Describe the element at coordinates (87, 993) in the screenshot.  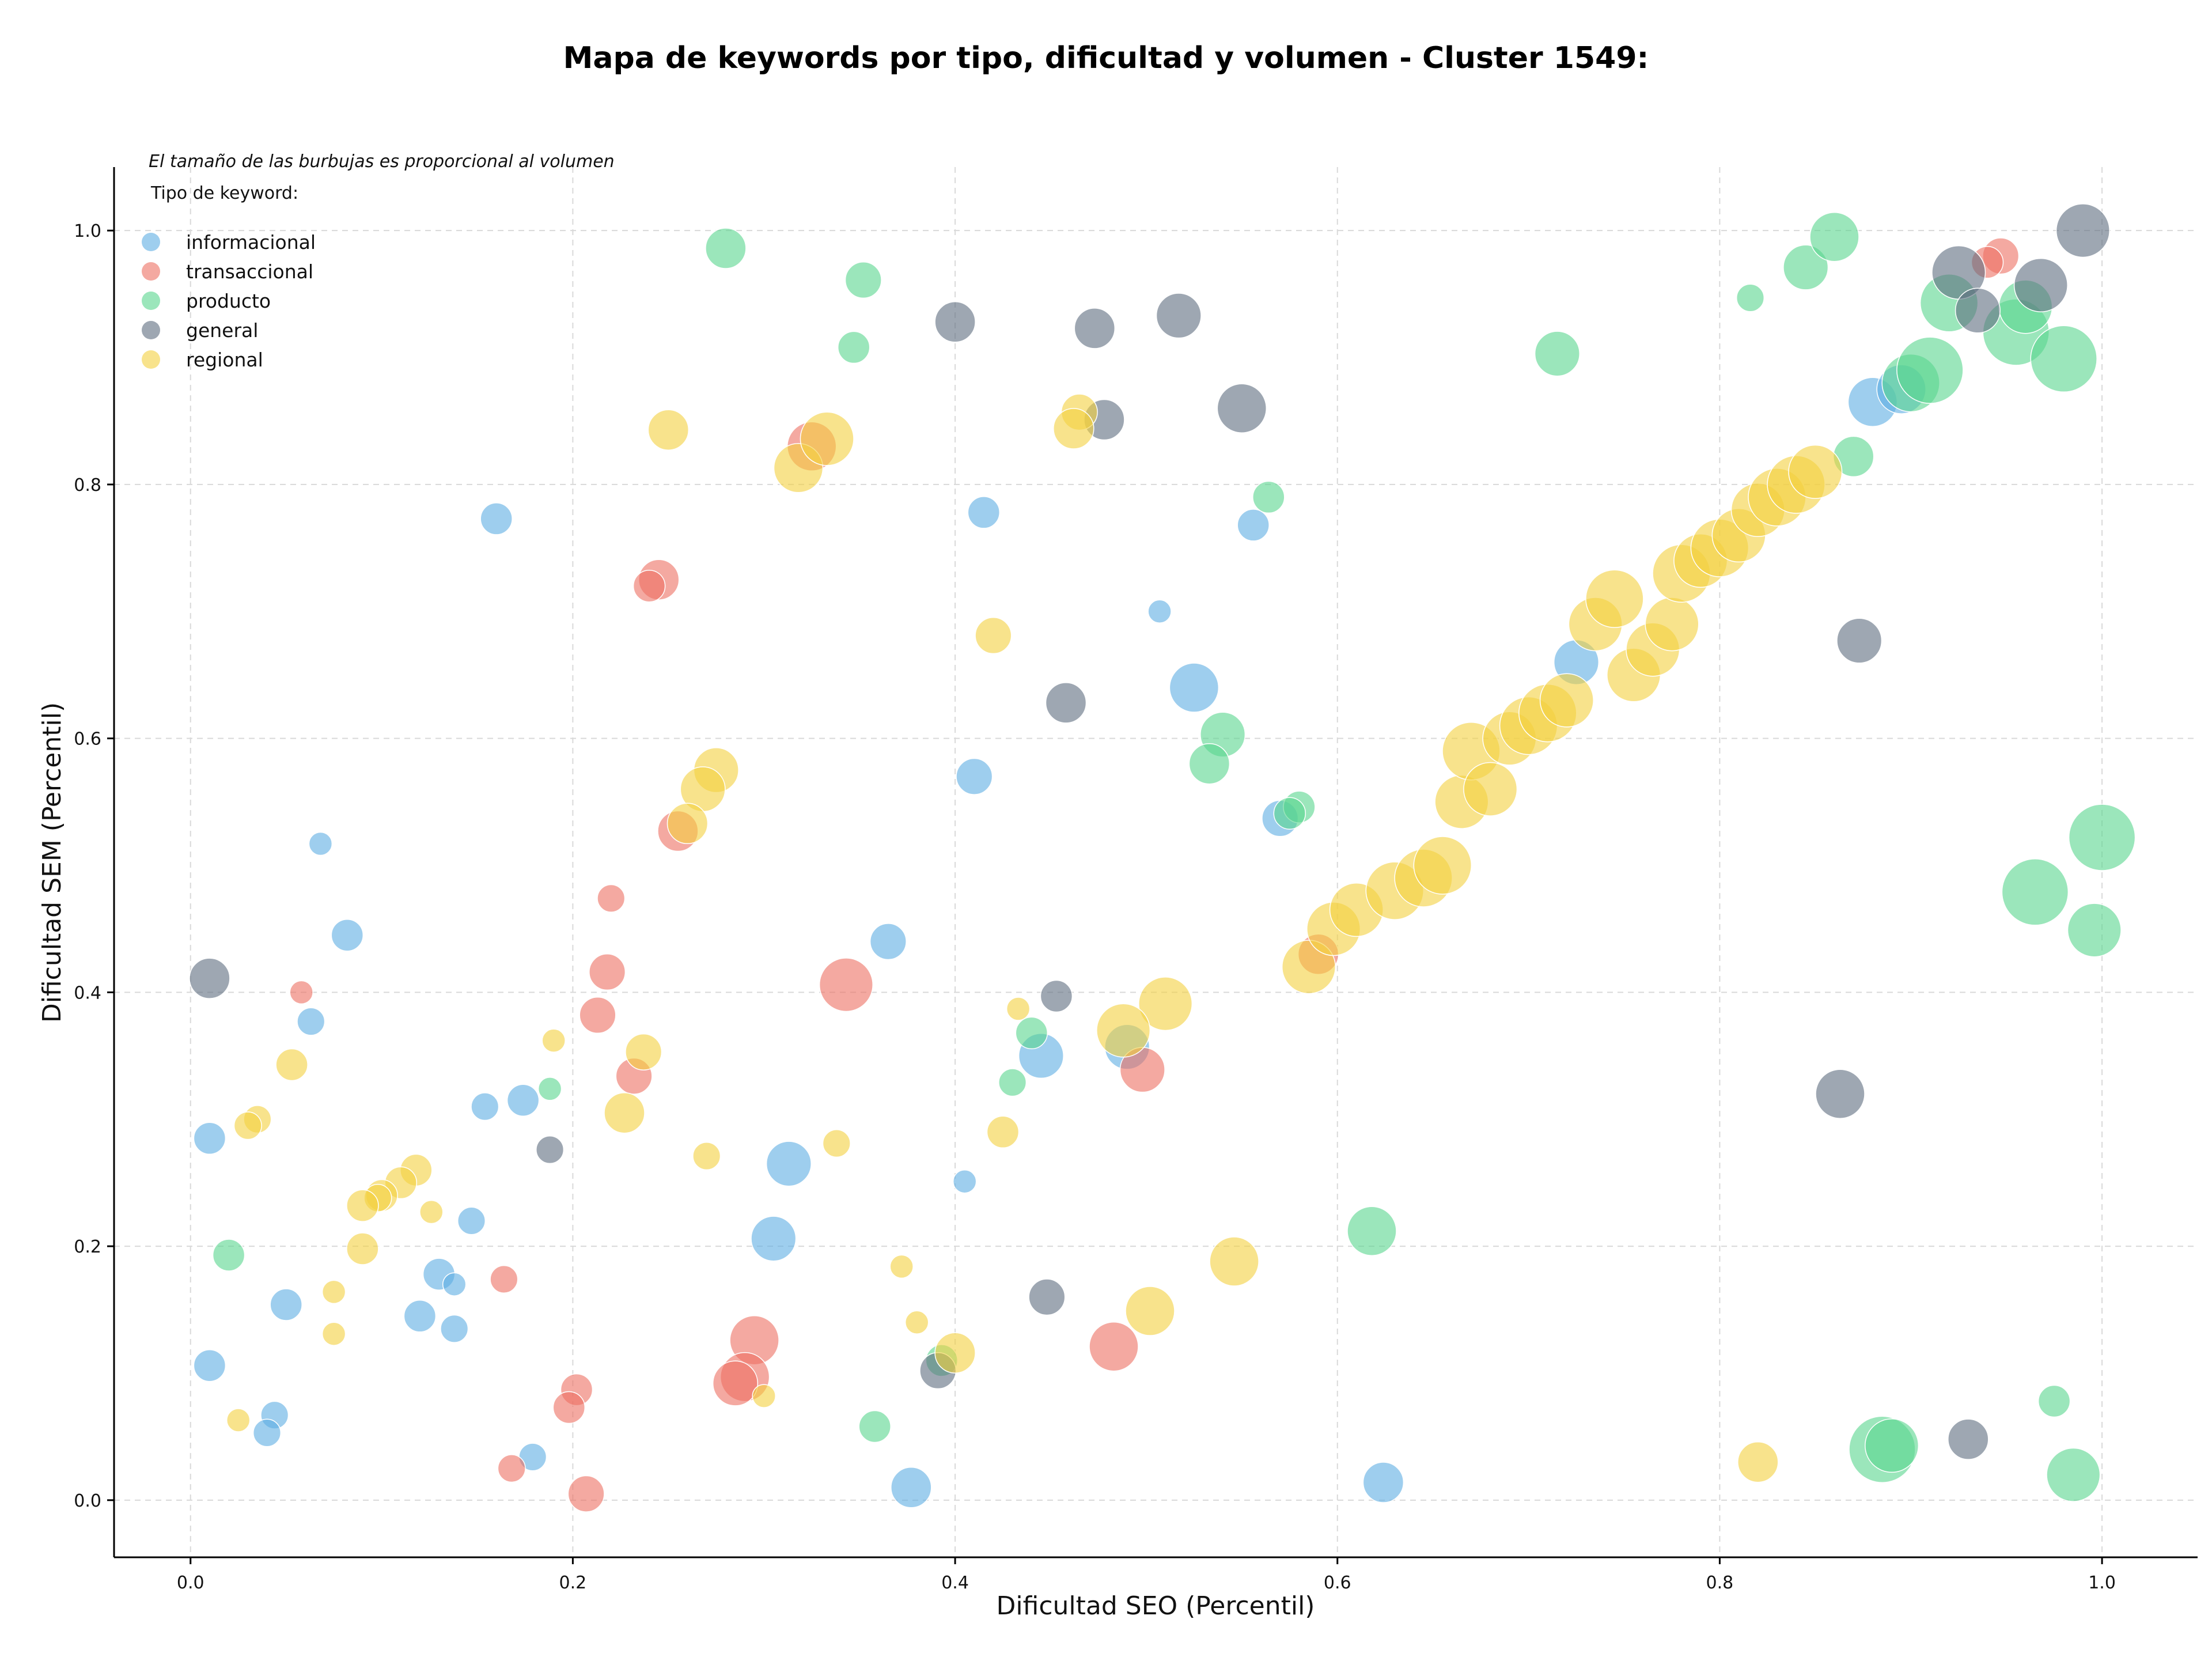
I see `y-tick-label: 0.4` at that location.